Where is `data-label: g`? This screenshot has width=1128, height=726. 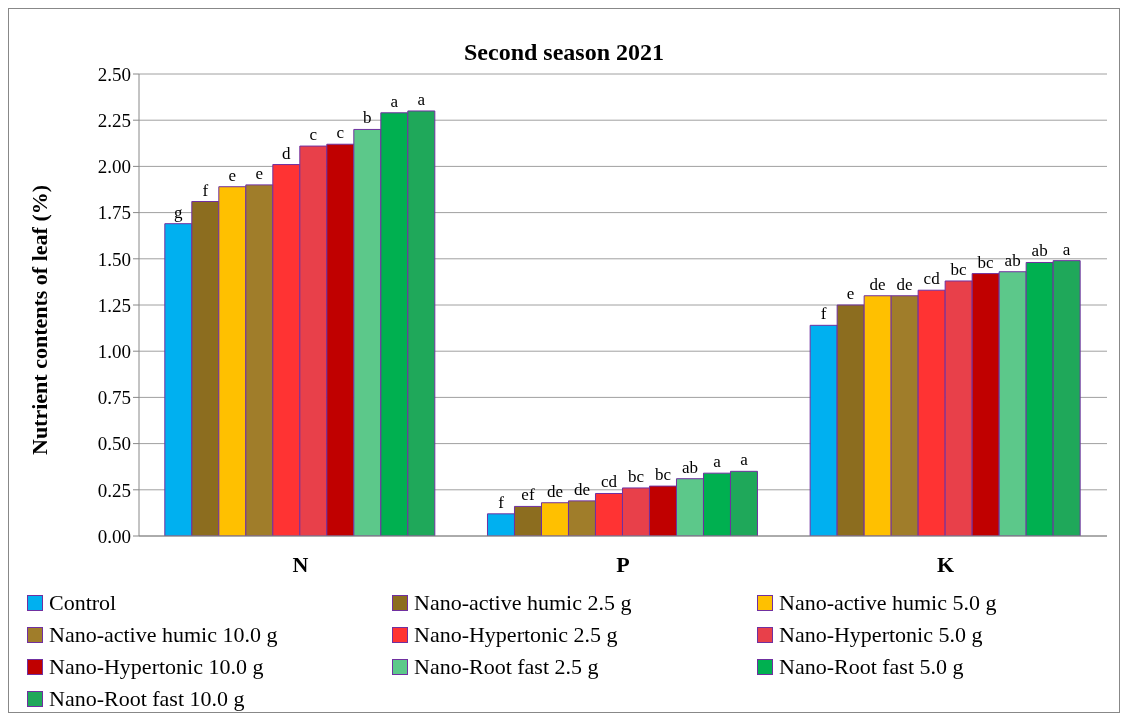
data-label: g is located at coordinates (179, 212).